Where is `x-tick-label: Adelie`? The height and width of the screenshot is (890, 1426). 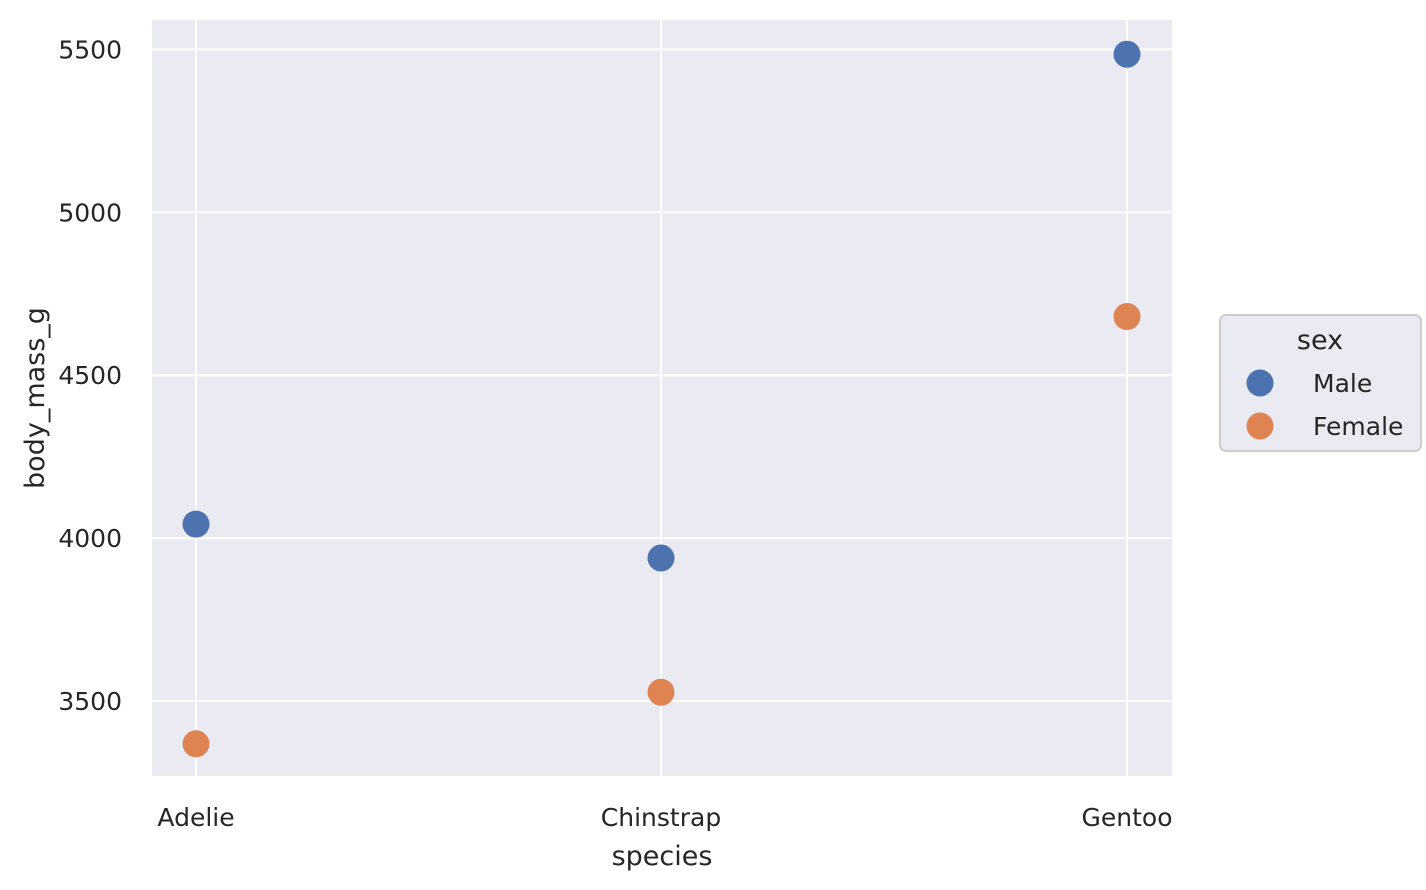 x-tick-label: Adelie is located at coordinates (195, 817).